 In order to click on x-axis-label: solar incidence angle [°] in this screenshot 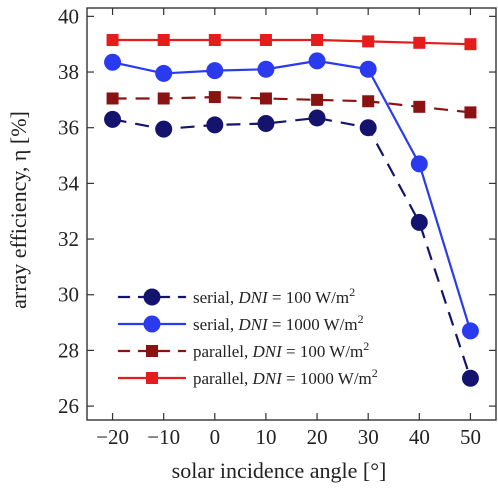, I will do `click(279, 470)`.